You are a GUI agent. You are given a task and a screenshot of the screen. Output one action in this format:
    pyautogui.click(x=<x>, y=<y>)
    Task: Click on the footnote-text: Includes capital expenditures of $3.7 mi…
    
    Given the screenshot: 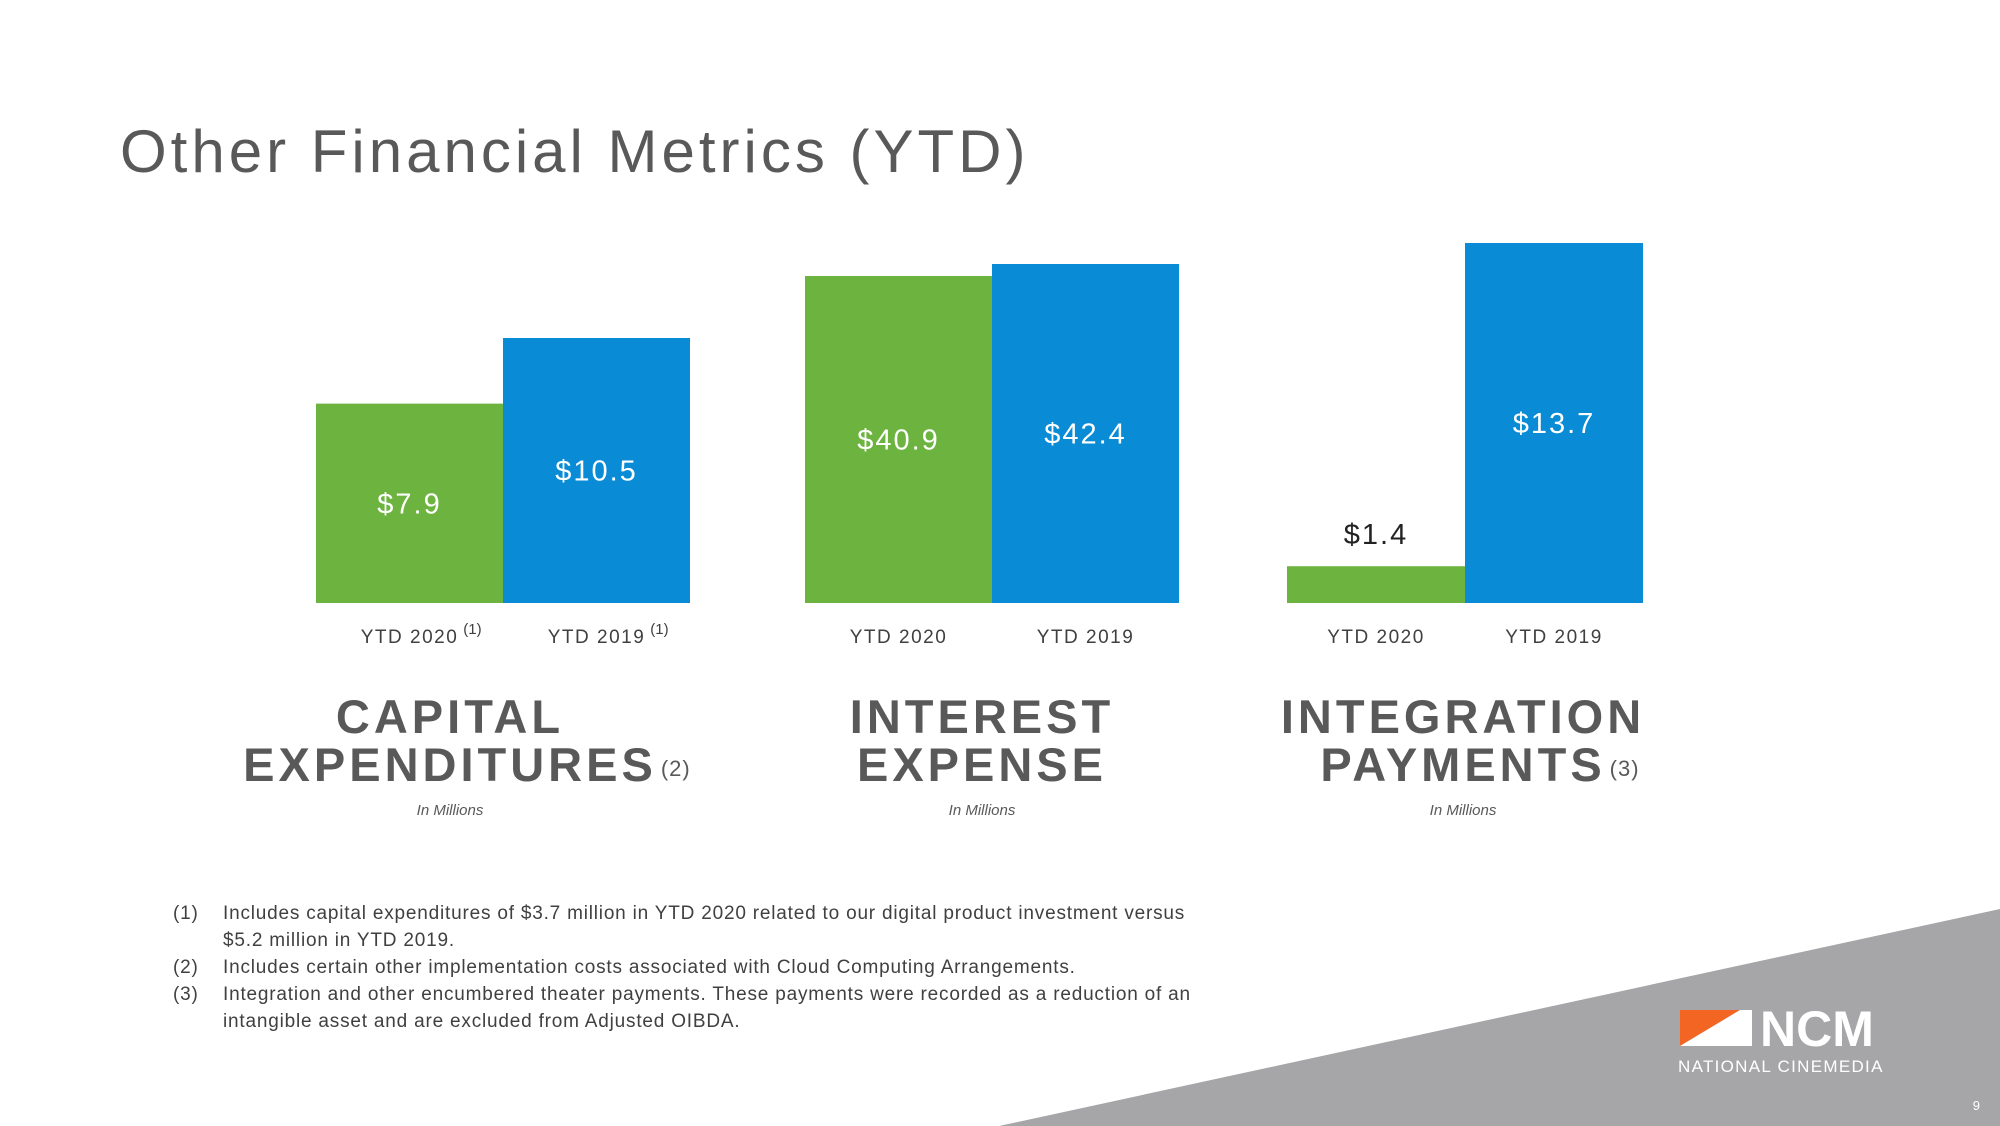 What is the action you would take?
    pyautogui.click(x=704, y=913)
    